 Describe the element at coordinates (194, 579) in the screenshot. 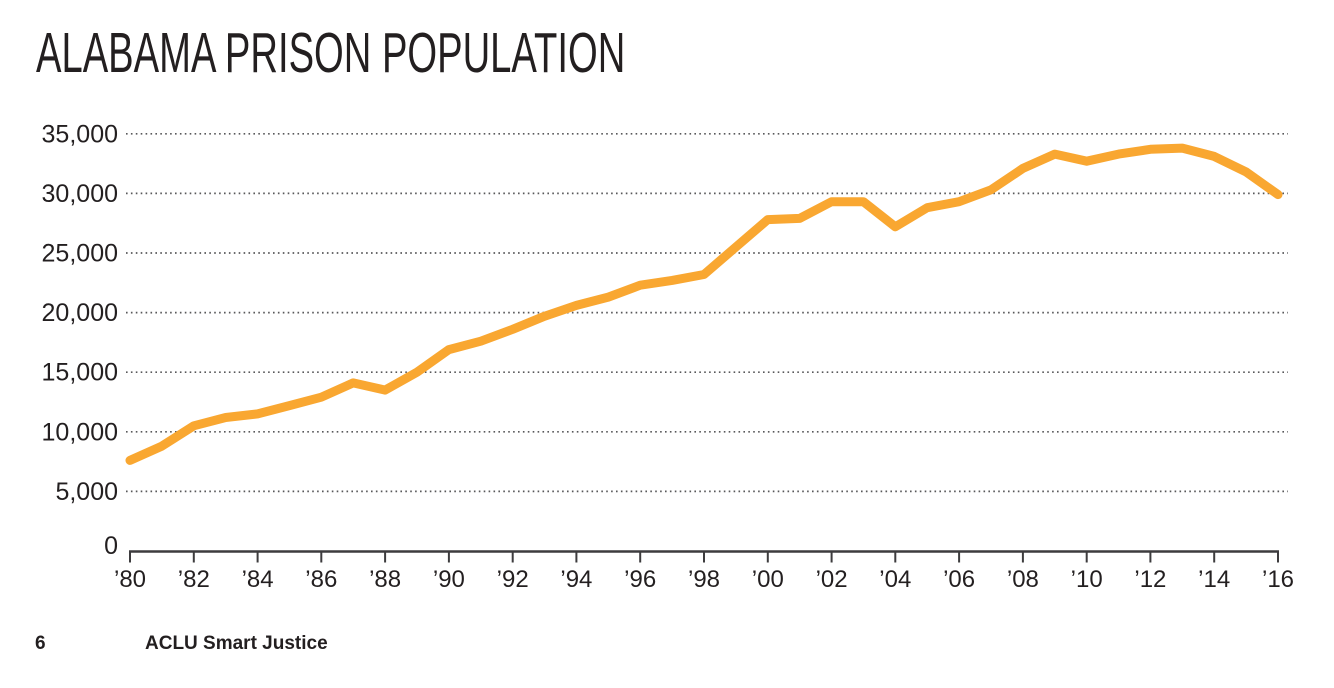

I see `x-axis-label: ’82` at that location.